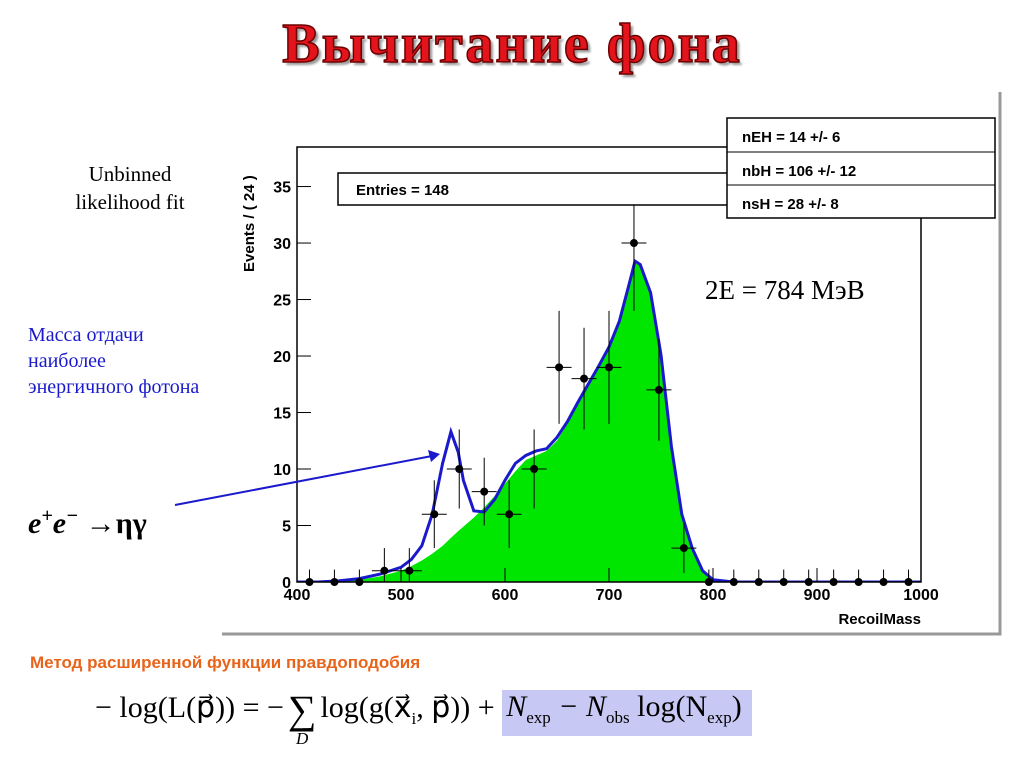 This screenshot has width=1024, height=768. What do you see at coordinates (505, 595) in the screenshot?
I see `x-tick-label: 600` at bounding box center [505, 595].